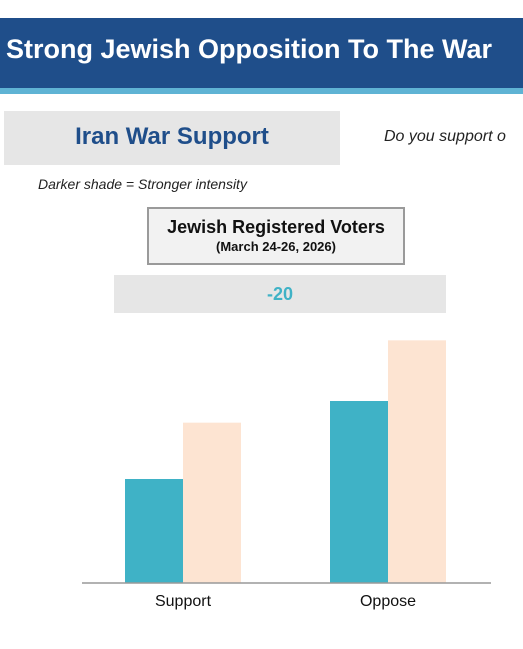  Describe the element at coordinates (276, 227) in the screenshot. I see `group-title: Jewish Registered Voters` at that location.